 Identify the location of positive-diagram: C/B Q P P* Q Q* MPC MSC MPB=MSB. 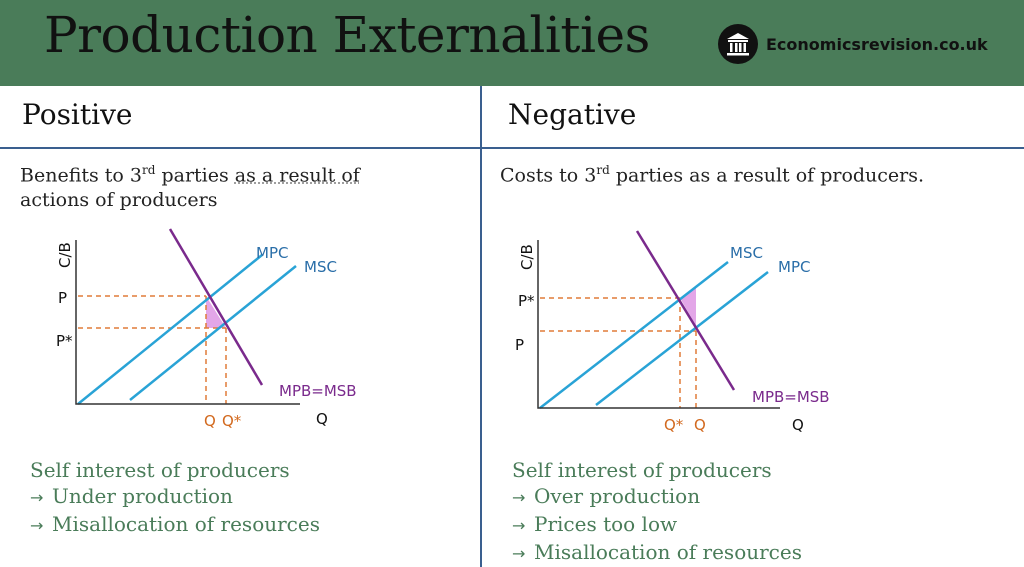
(206, 329).